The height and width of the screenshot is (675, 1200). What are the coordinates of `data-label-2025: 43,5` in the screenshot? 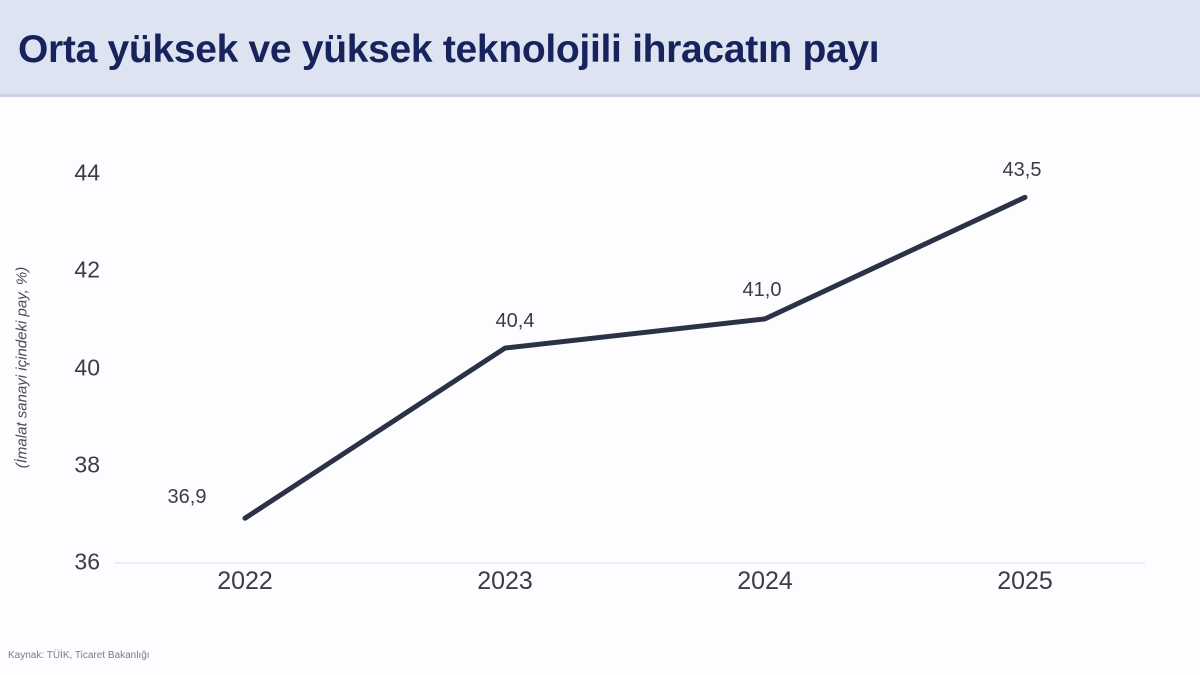 It's located at (1022, 170).